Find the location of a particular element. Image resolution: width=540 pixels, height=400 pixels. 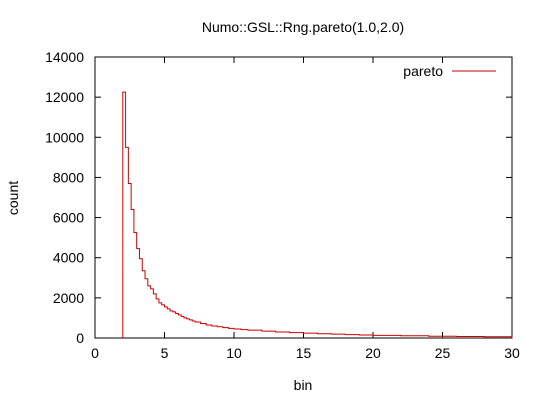

y-tick-label: 6000 is located at coordinates (68, 218).